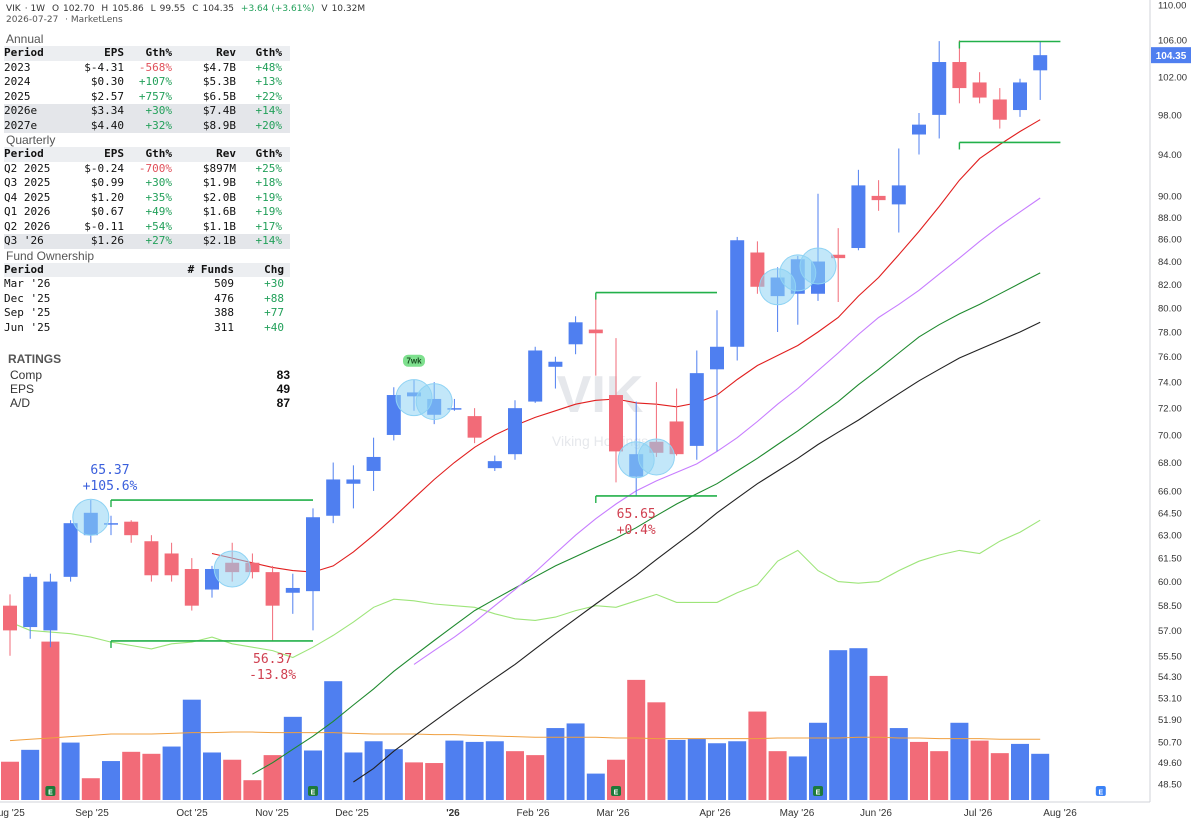  I want to click on rating-label: EPS, so click(22, 389).